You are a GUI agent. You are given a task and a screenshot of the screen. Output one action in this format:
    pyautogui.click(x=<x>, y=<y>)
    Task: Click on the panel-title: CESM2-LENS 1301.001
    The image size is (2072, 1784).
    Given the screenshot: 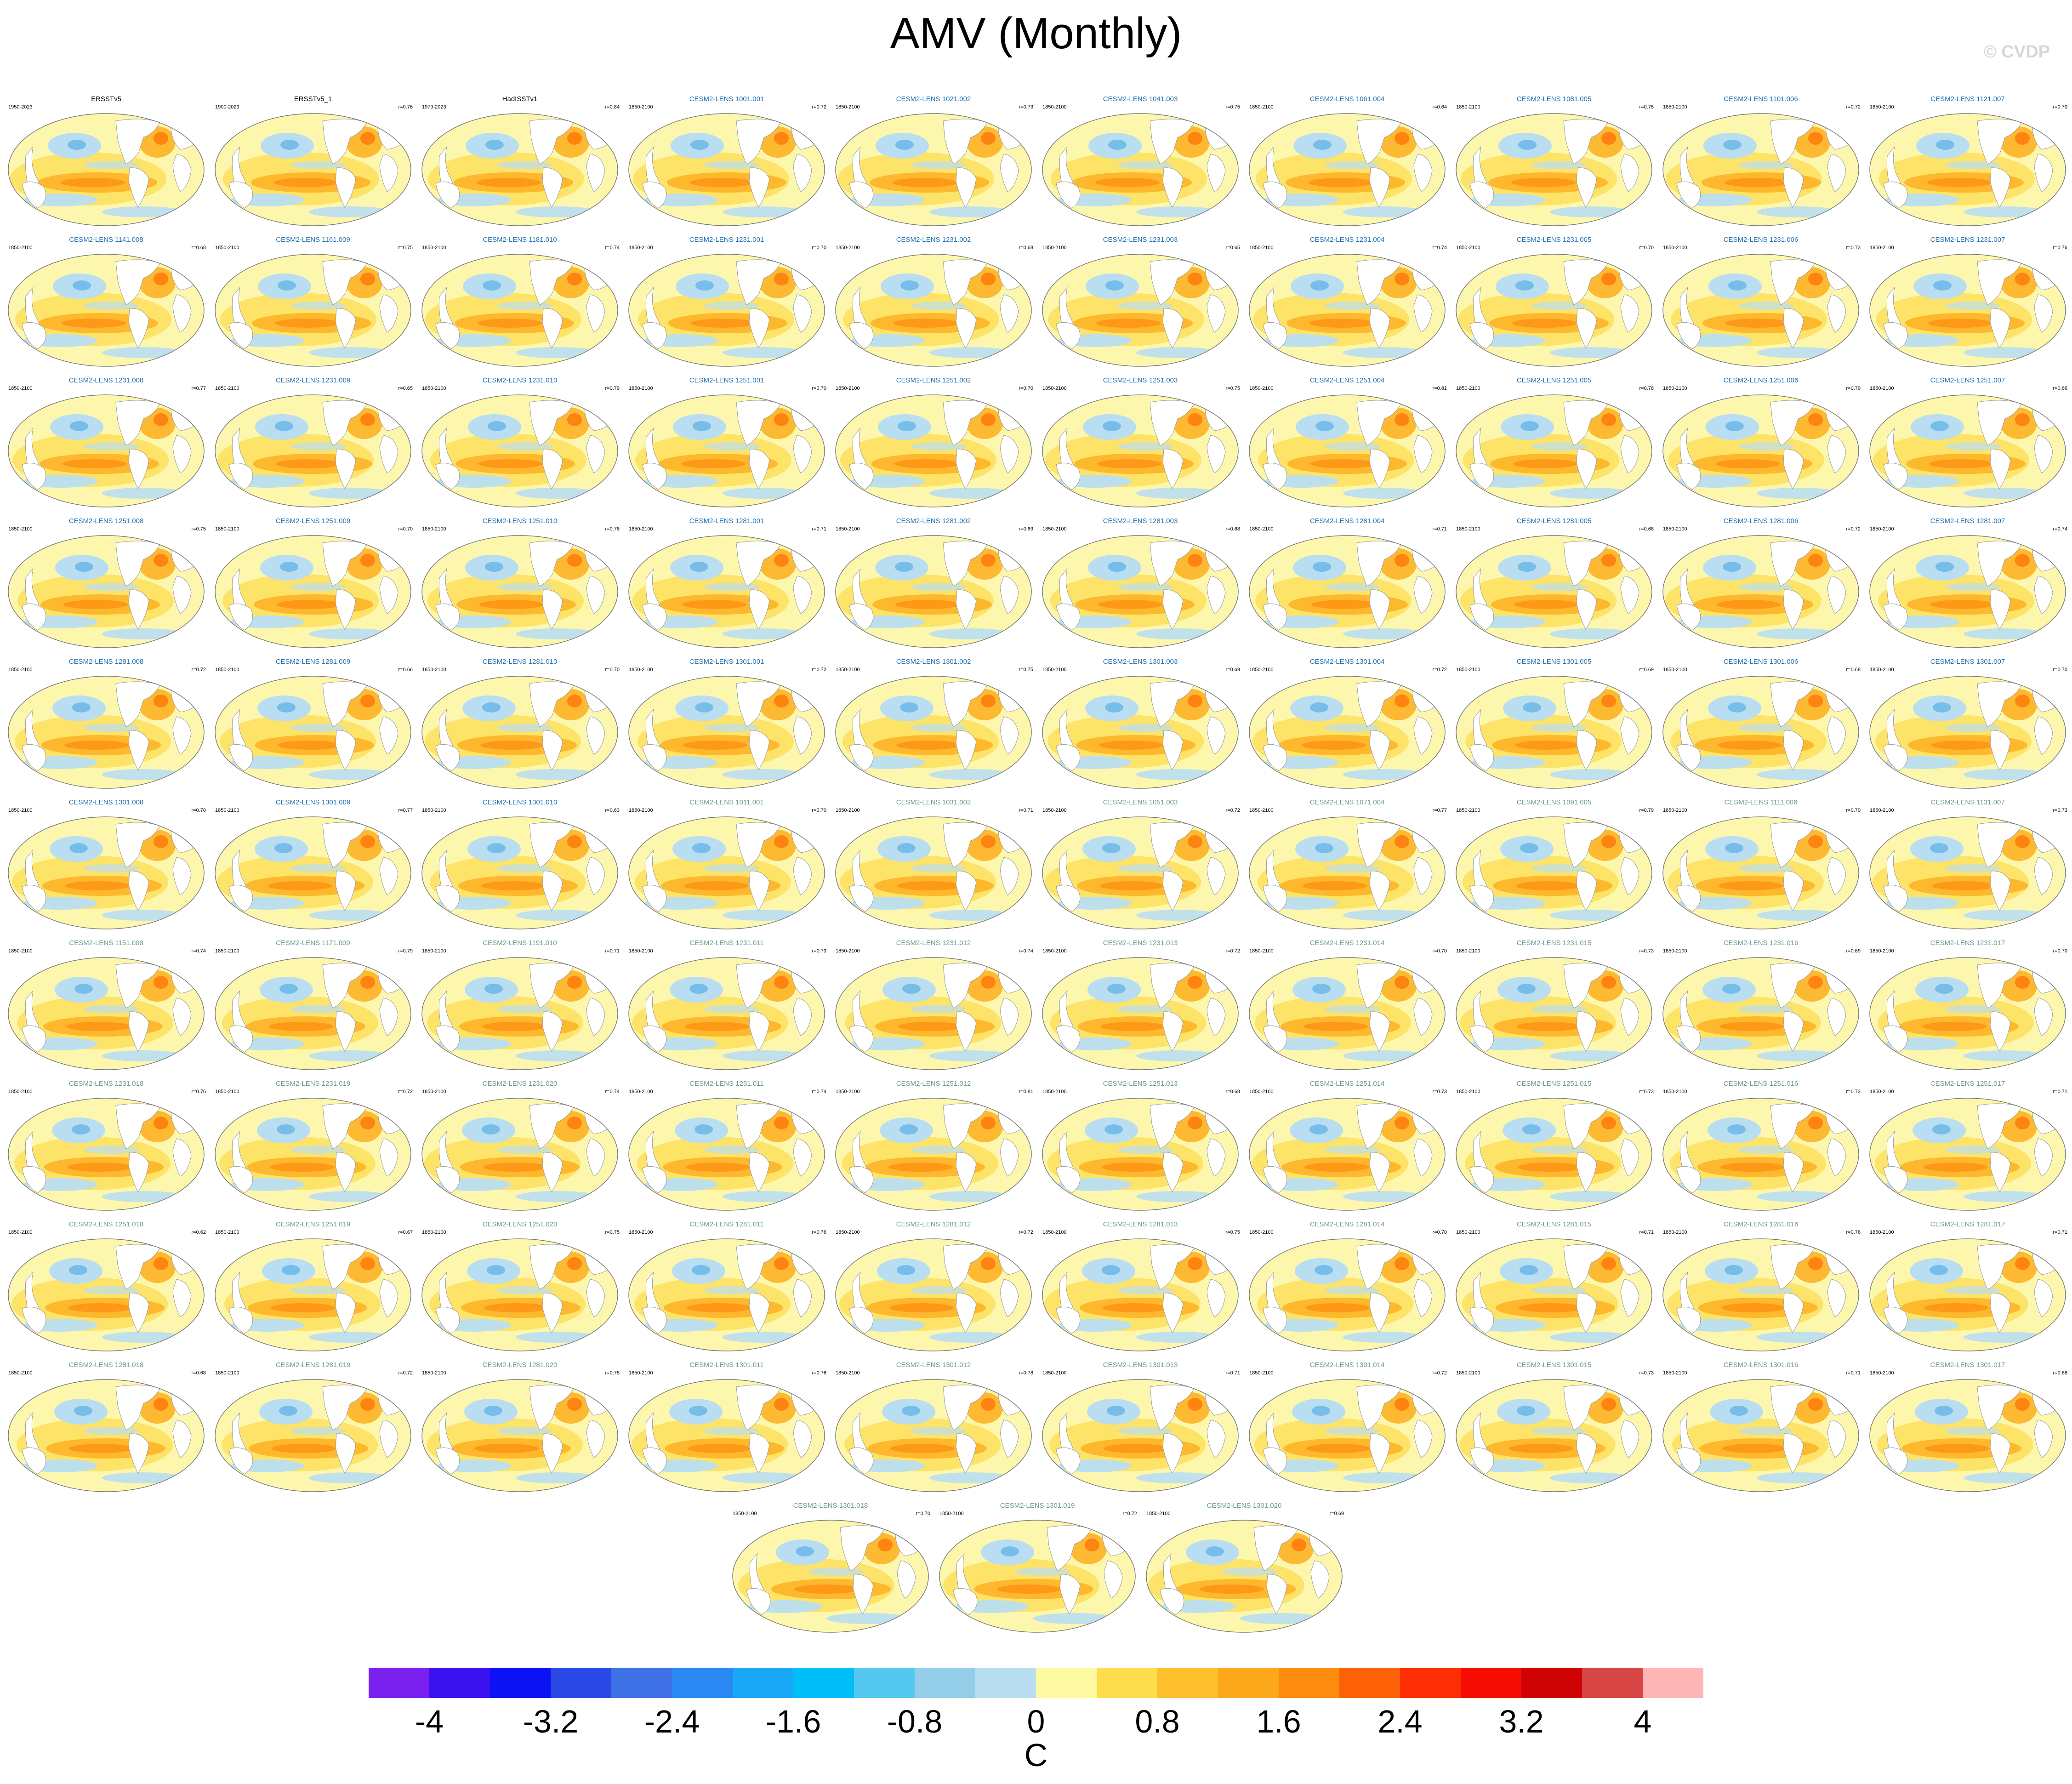 What is the action you would take?
    pyautogui.click(x=726, y=662)
    